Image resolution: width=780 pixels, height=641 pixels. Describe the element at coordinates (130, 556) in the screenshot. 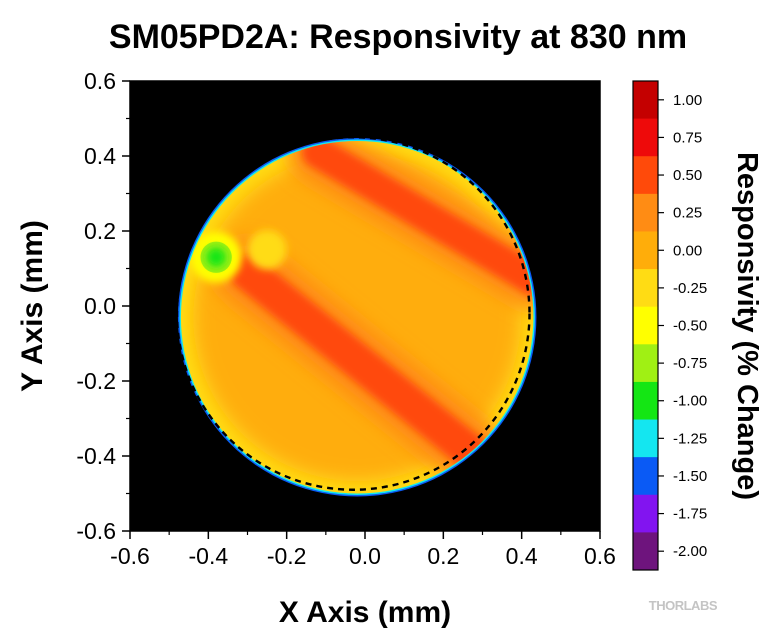

I see `x-tick-label: -0.6` at that location.